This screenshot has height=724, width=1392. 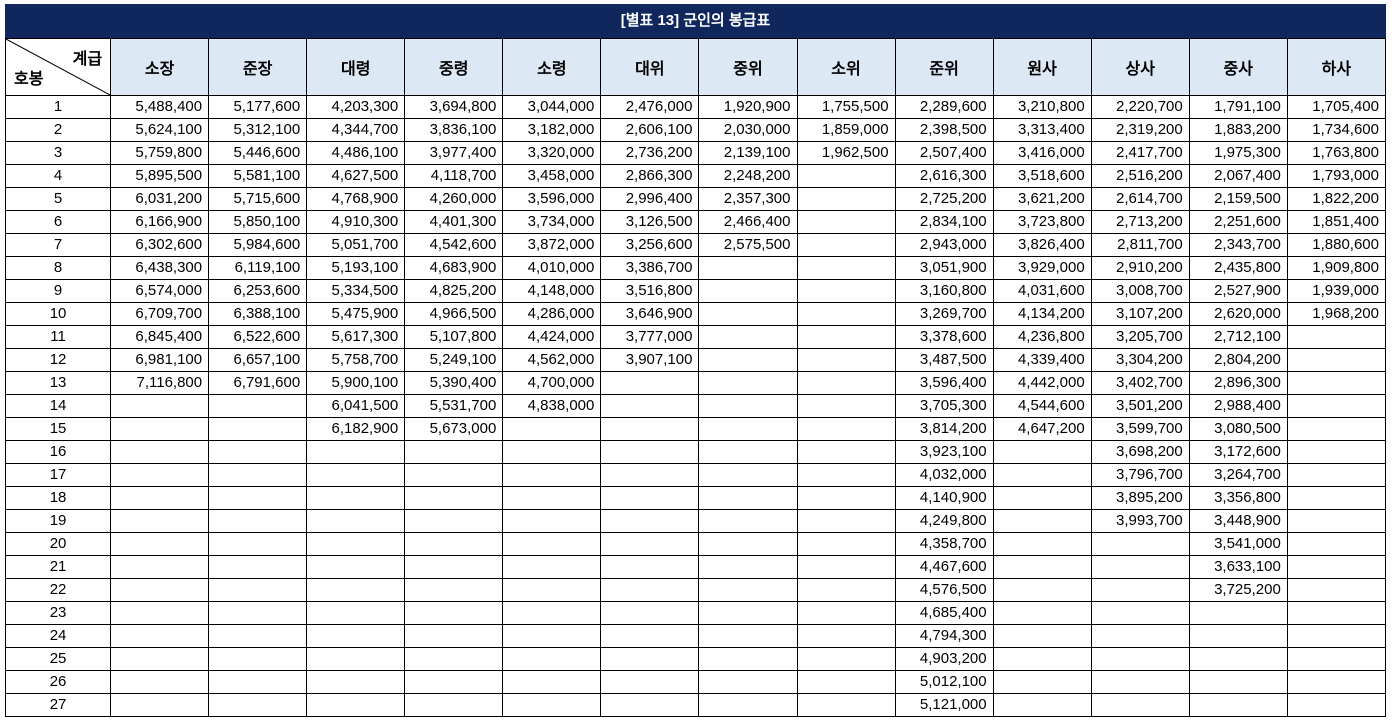 What do you see at coordinates (1140, 67) in the screenshot?
I see `grade-header: 상사` at bounding box center [1140, 67].